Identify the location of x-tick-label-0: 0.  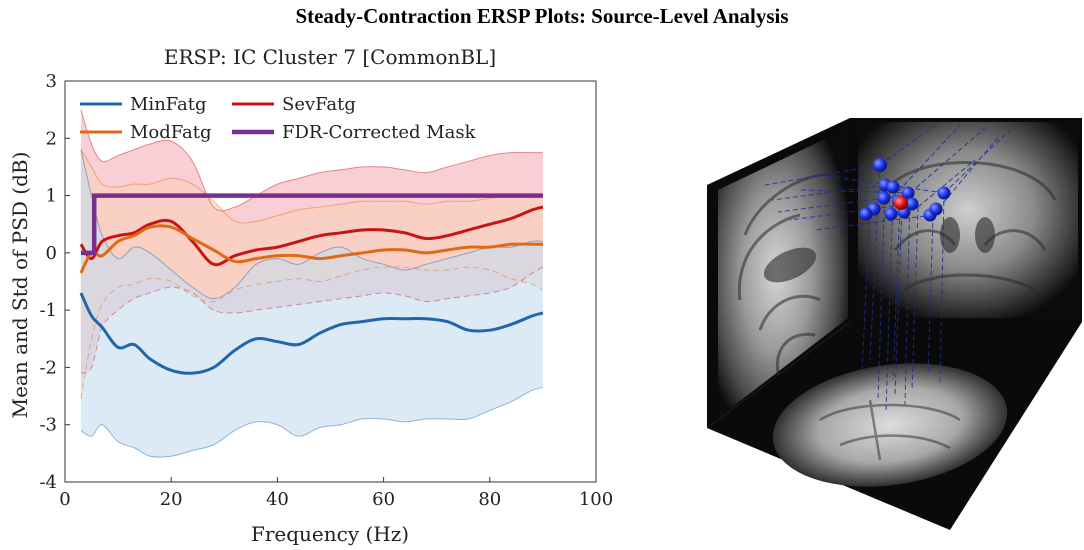
(64, 499).